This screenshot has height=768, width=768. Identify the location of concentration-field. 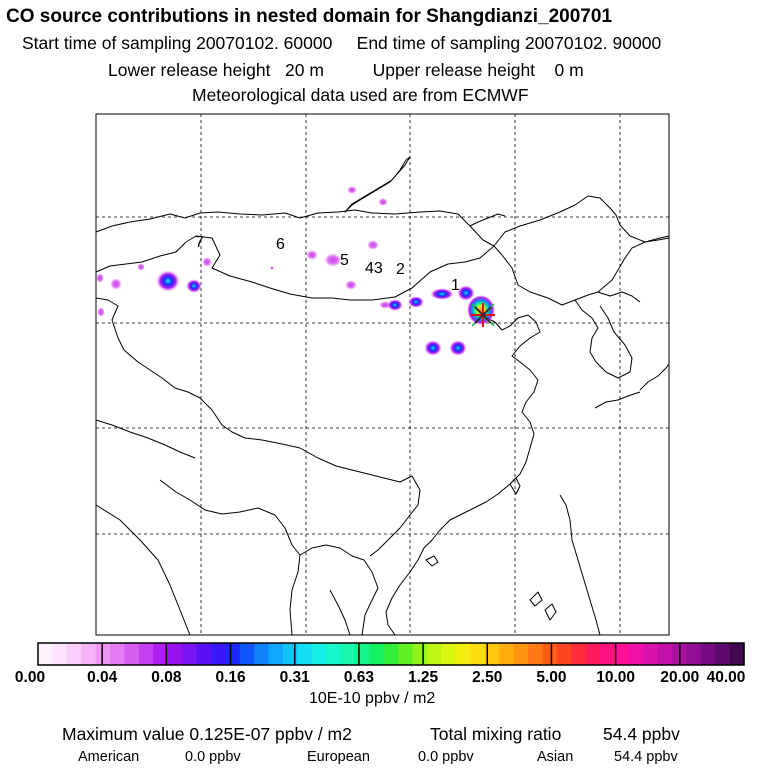
(295, 271).